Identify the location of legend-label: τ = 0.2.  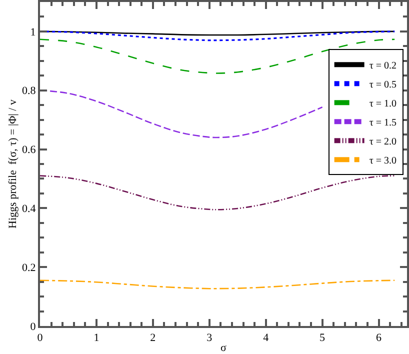
(382, 66).